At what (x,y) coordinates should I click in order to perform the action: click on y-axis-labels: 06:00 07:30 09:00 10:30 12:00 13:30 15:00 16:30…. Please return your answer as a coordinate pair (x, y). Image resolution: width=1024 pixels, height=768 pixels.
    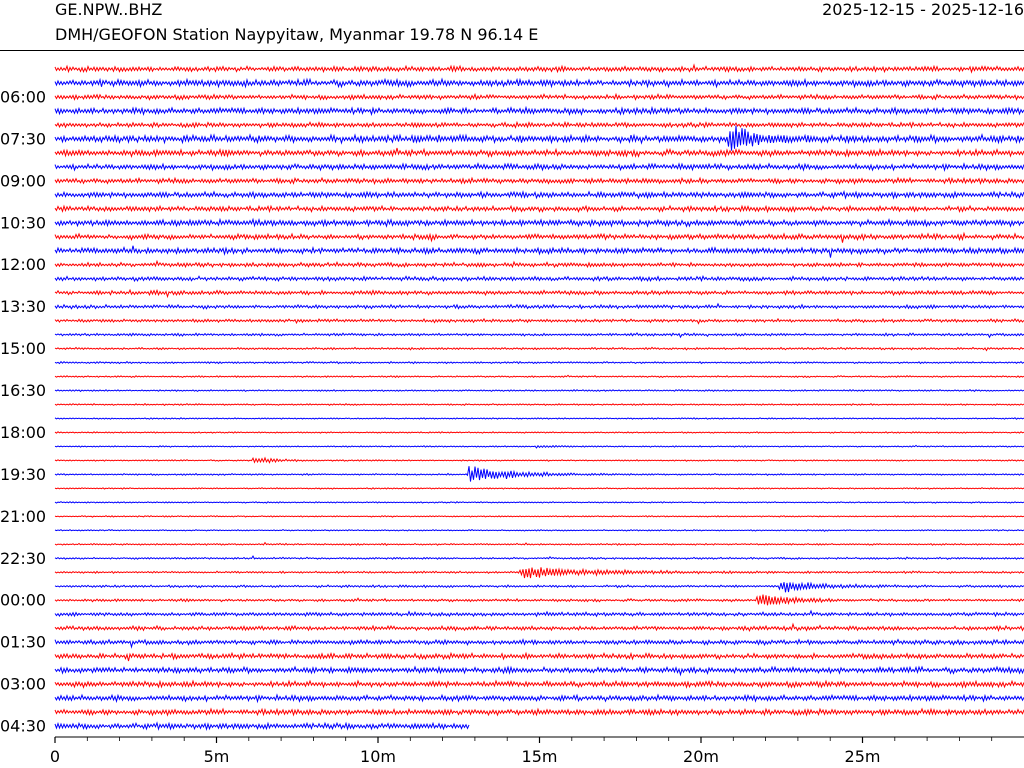
    Looking at the image, I should click on (23, 412).